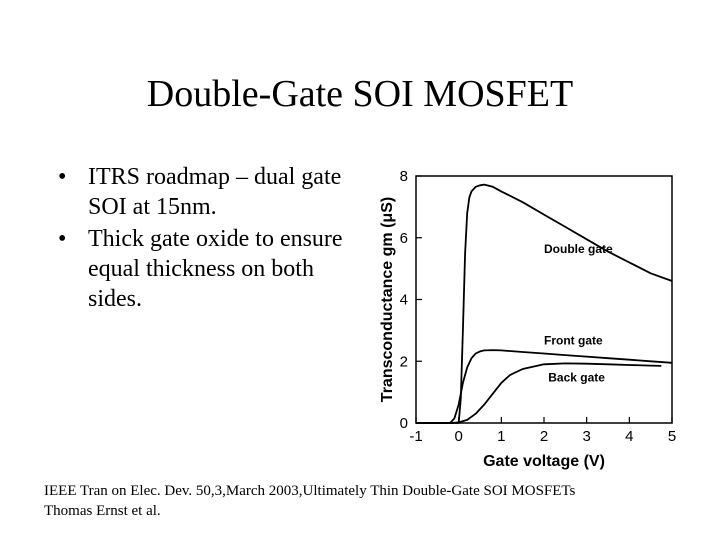 The height and width of the screenshot is (540, 720). Describe the element at coordinates (360, 94) in the screenshot. I see `slide-title: Double-Gate SOI MOSFET` at that location.